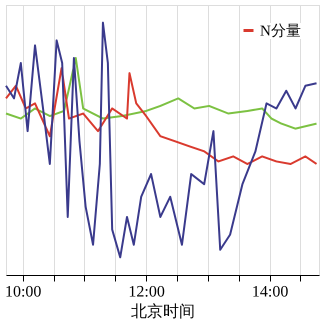  I want to click on x-tick-label: 12:00, so click(146, 292).